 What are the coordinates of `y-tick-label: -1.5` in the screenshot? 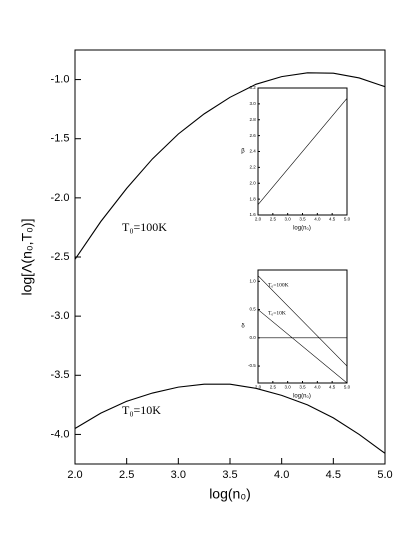 It's located at (60, 139).